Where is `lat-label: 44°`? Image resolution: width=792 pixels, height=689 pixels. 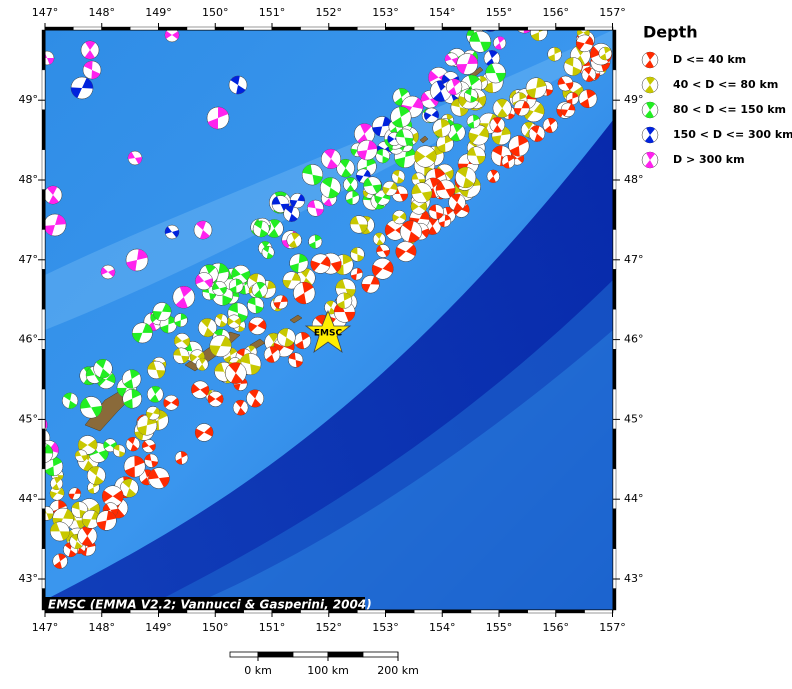 lat-label: 44° is located at coordinates (29, 498).